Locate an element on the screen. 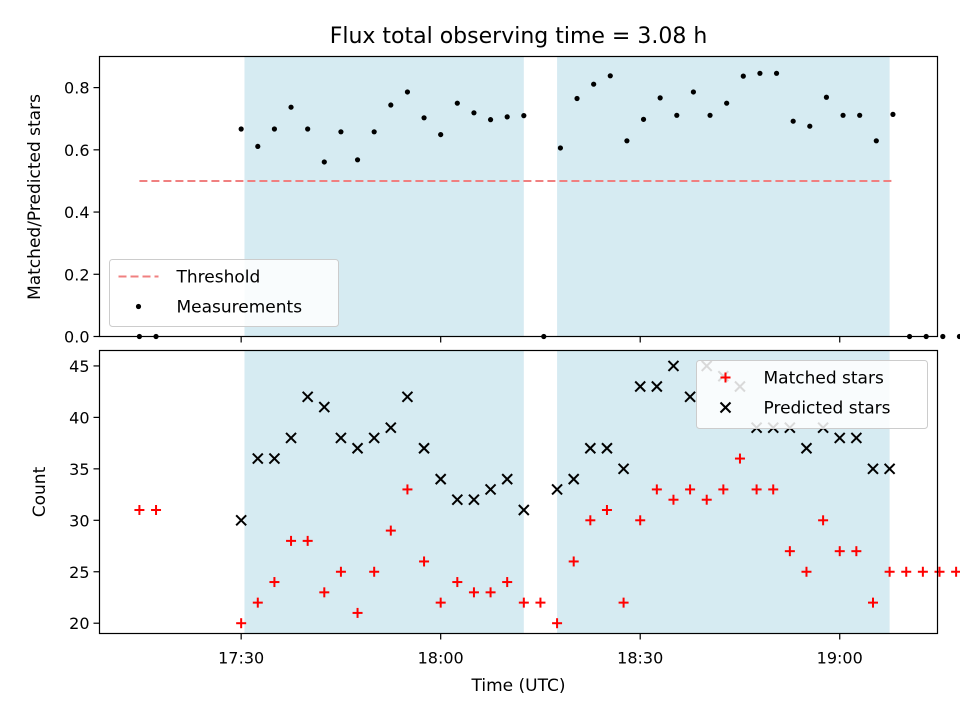  count-panel-y-axis-label: Count is located at coordinates (40, 491).